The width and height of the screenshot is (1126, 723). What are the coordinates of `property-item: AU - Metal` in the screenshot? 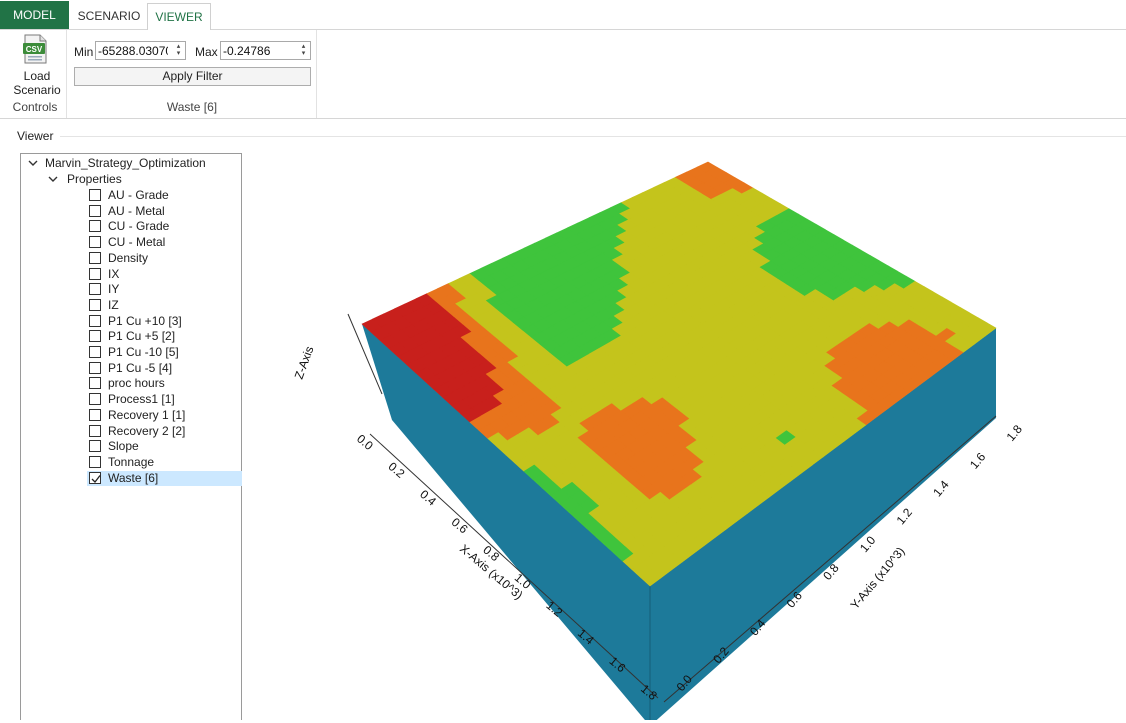 It's located at (131, 211).